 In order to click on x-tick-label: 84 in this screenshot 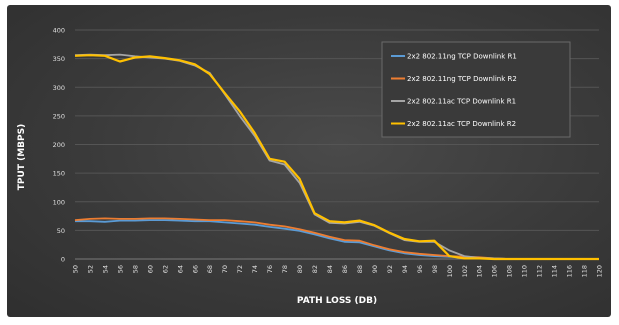, I will do `click(330, 269)`.